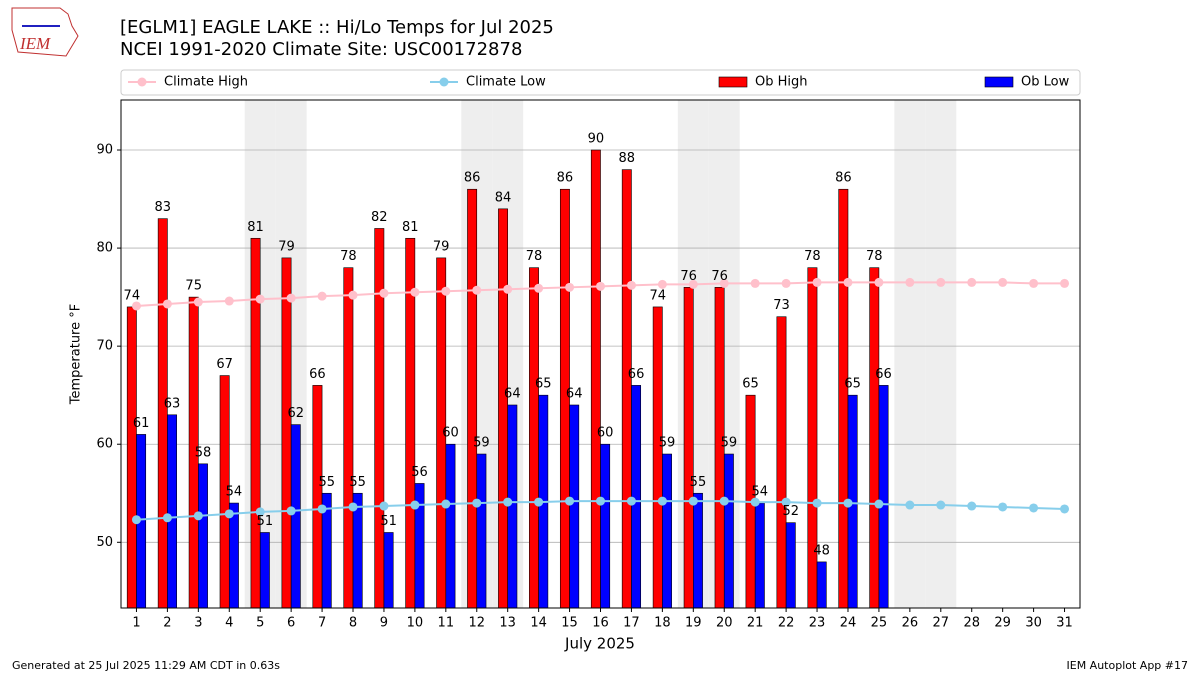 The image size is (1200, 675). I want to click on x-tick-label: 19, so click(693, 623).